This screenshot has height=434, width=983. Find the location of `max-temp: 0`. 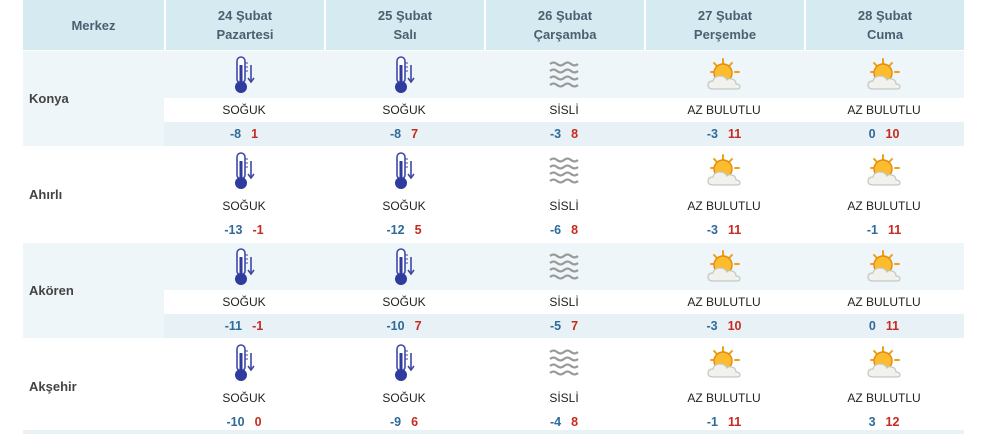

max-temp: 0 is located at coordinates (258, 422).